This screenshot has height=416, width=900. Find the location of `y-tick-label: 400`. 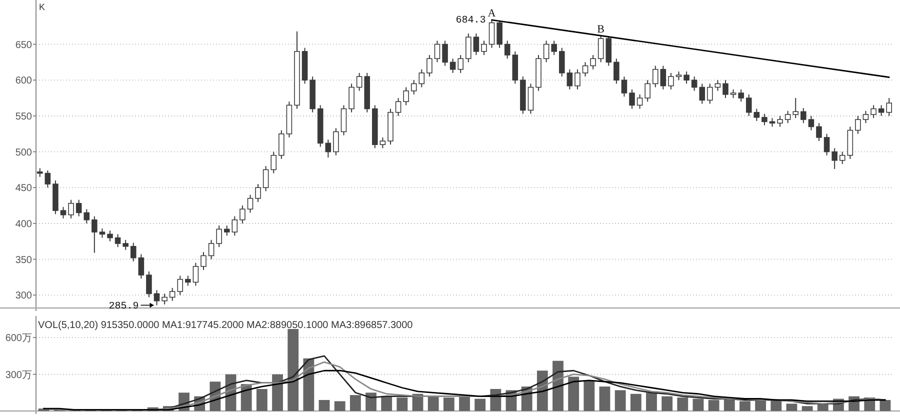

y-tick-label: 400 is located at coordinates (23, 224).